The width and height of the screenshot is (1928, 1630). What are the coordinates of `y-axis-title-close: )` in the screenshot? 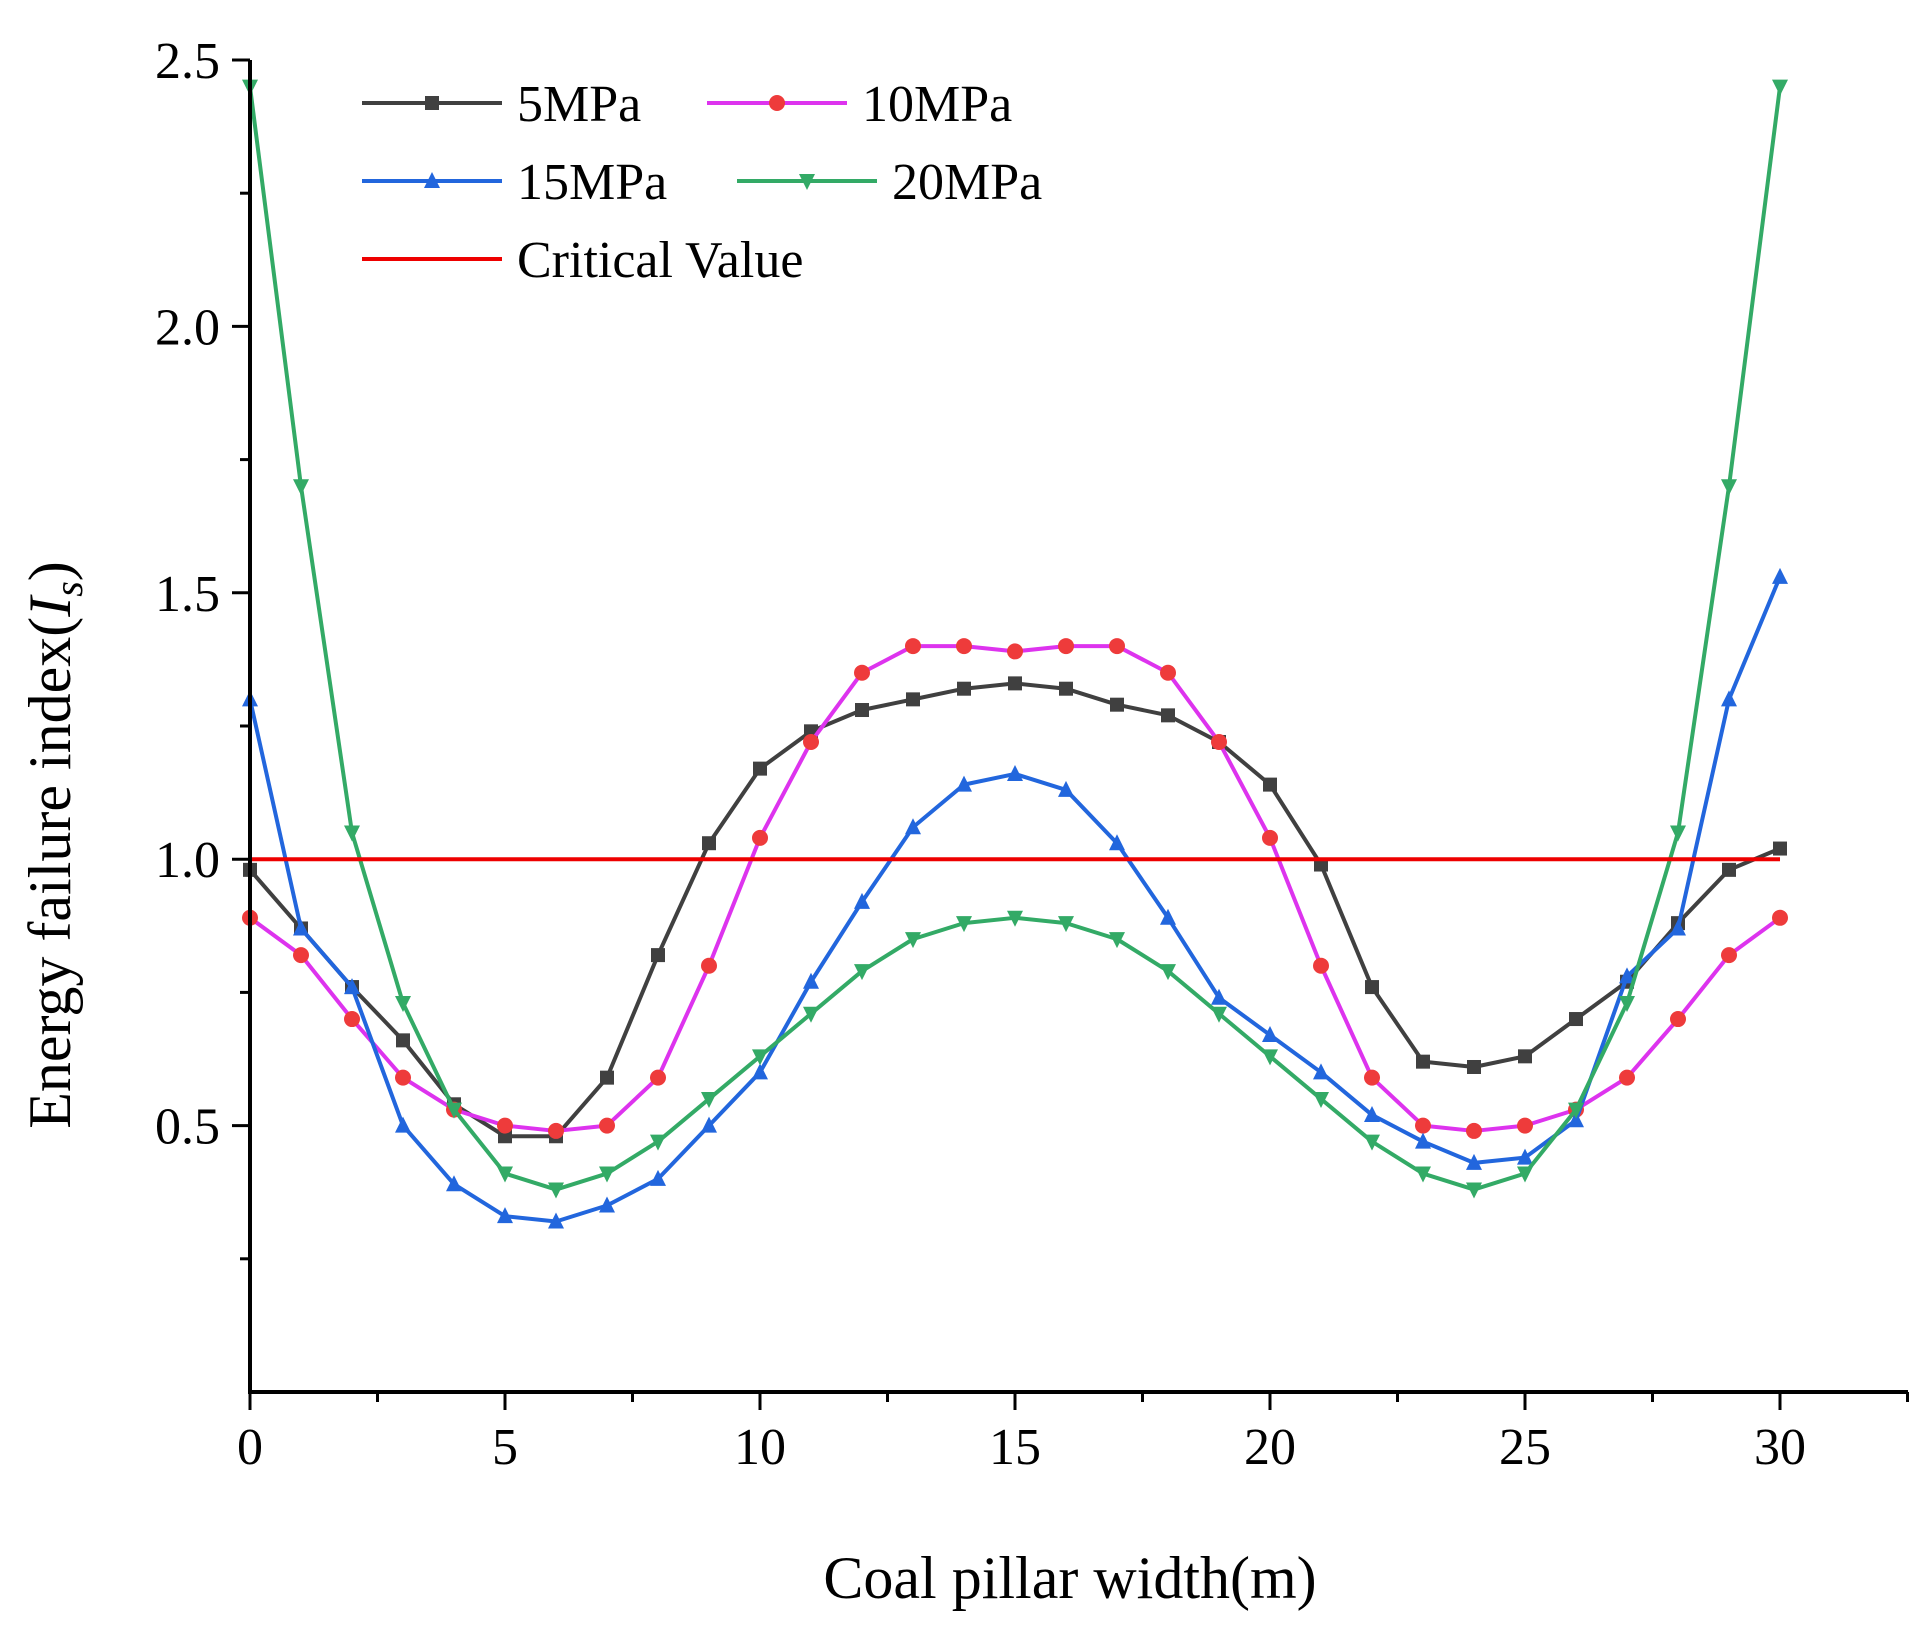 It's located at (50, 571).